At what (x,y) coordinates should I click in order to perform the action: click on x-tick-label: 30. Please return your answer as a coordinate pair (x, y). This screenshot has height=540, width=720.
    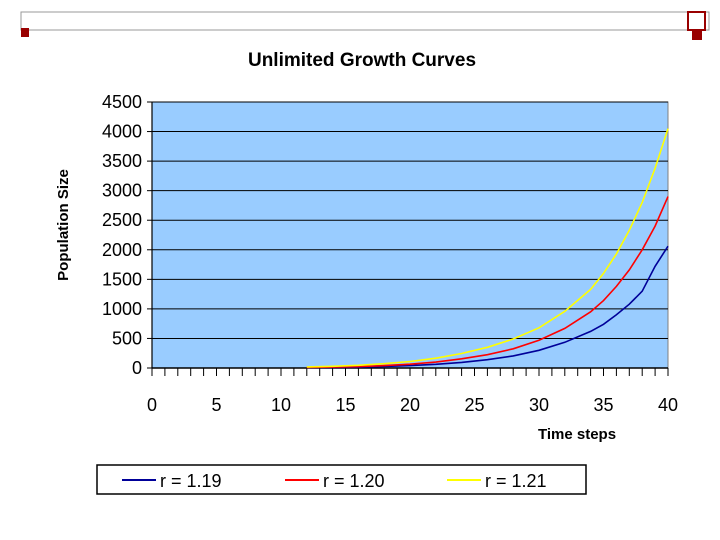
    Looking at the image, I should click on (539, 405).